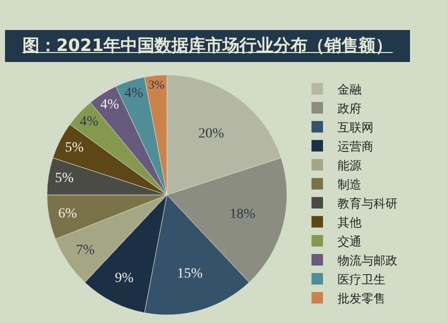  Describe the element at coordinates (349, 165) in the screenshot. I see `legend-label: 能源` at that location.